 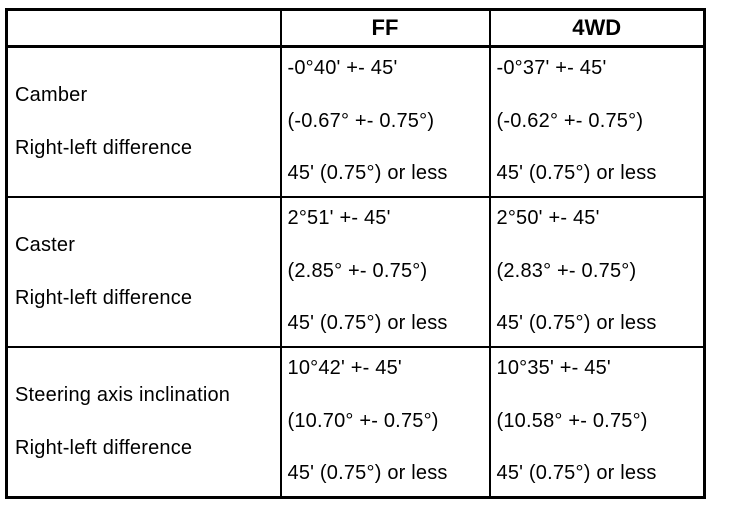 I want to click on header-cell-empty, so click(x=143, y=28).